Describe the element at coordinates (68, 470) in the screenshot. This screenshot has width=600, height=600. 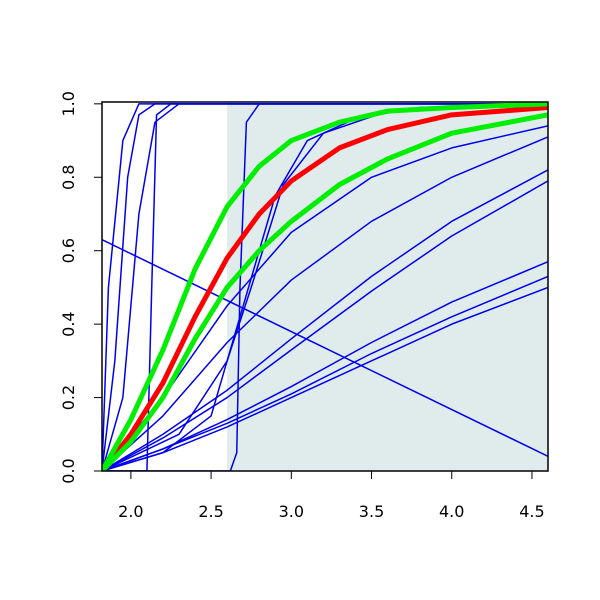
I see `y-tick-label: 0.0` at that location.